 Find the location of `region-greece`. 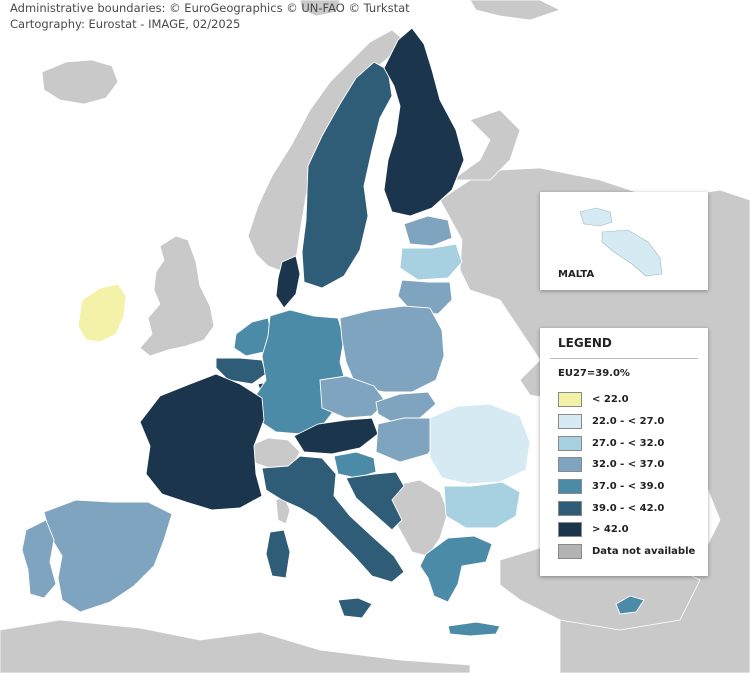

region-greece is located at coordinates (456, 569).